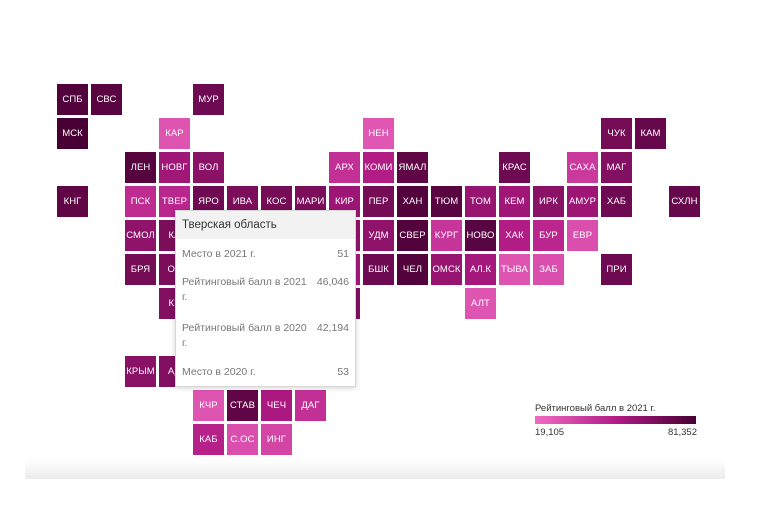 This screenshot has width=768, height=512. Describe the element at coordinates (514, 235) in the screenshot. I see `region-tile: ХАК` at that location.